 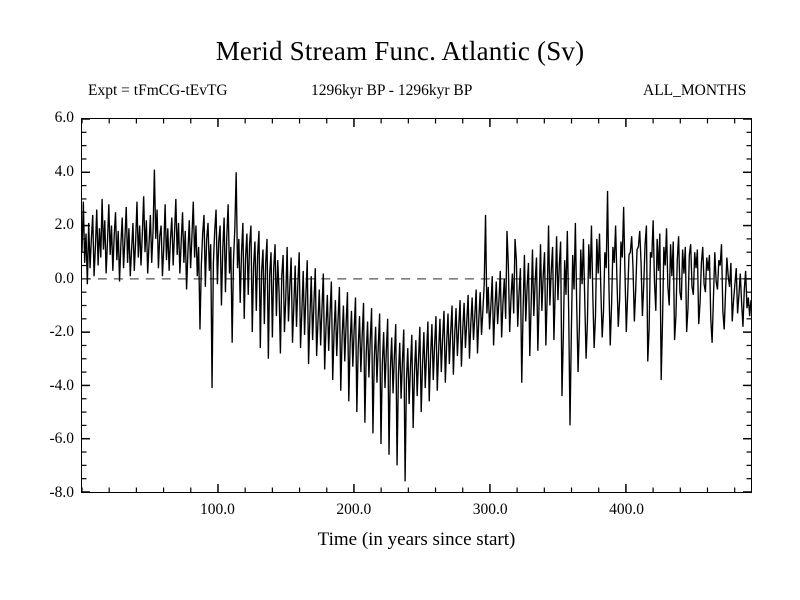 I want to click on y-tick-label: -2.0, so click(x=61, y=332).